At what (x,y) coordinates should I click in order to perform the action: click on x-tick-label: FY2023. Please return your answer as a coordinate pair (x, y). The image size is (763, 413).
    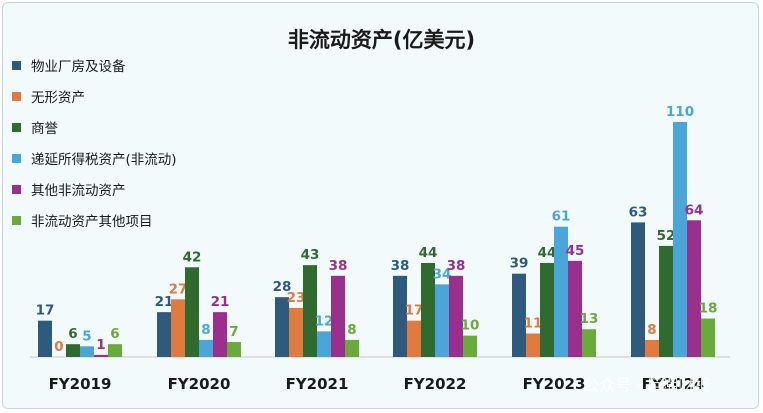
    Looking at the image, I should click on (554, 384).